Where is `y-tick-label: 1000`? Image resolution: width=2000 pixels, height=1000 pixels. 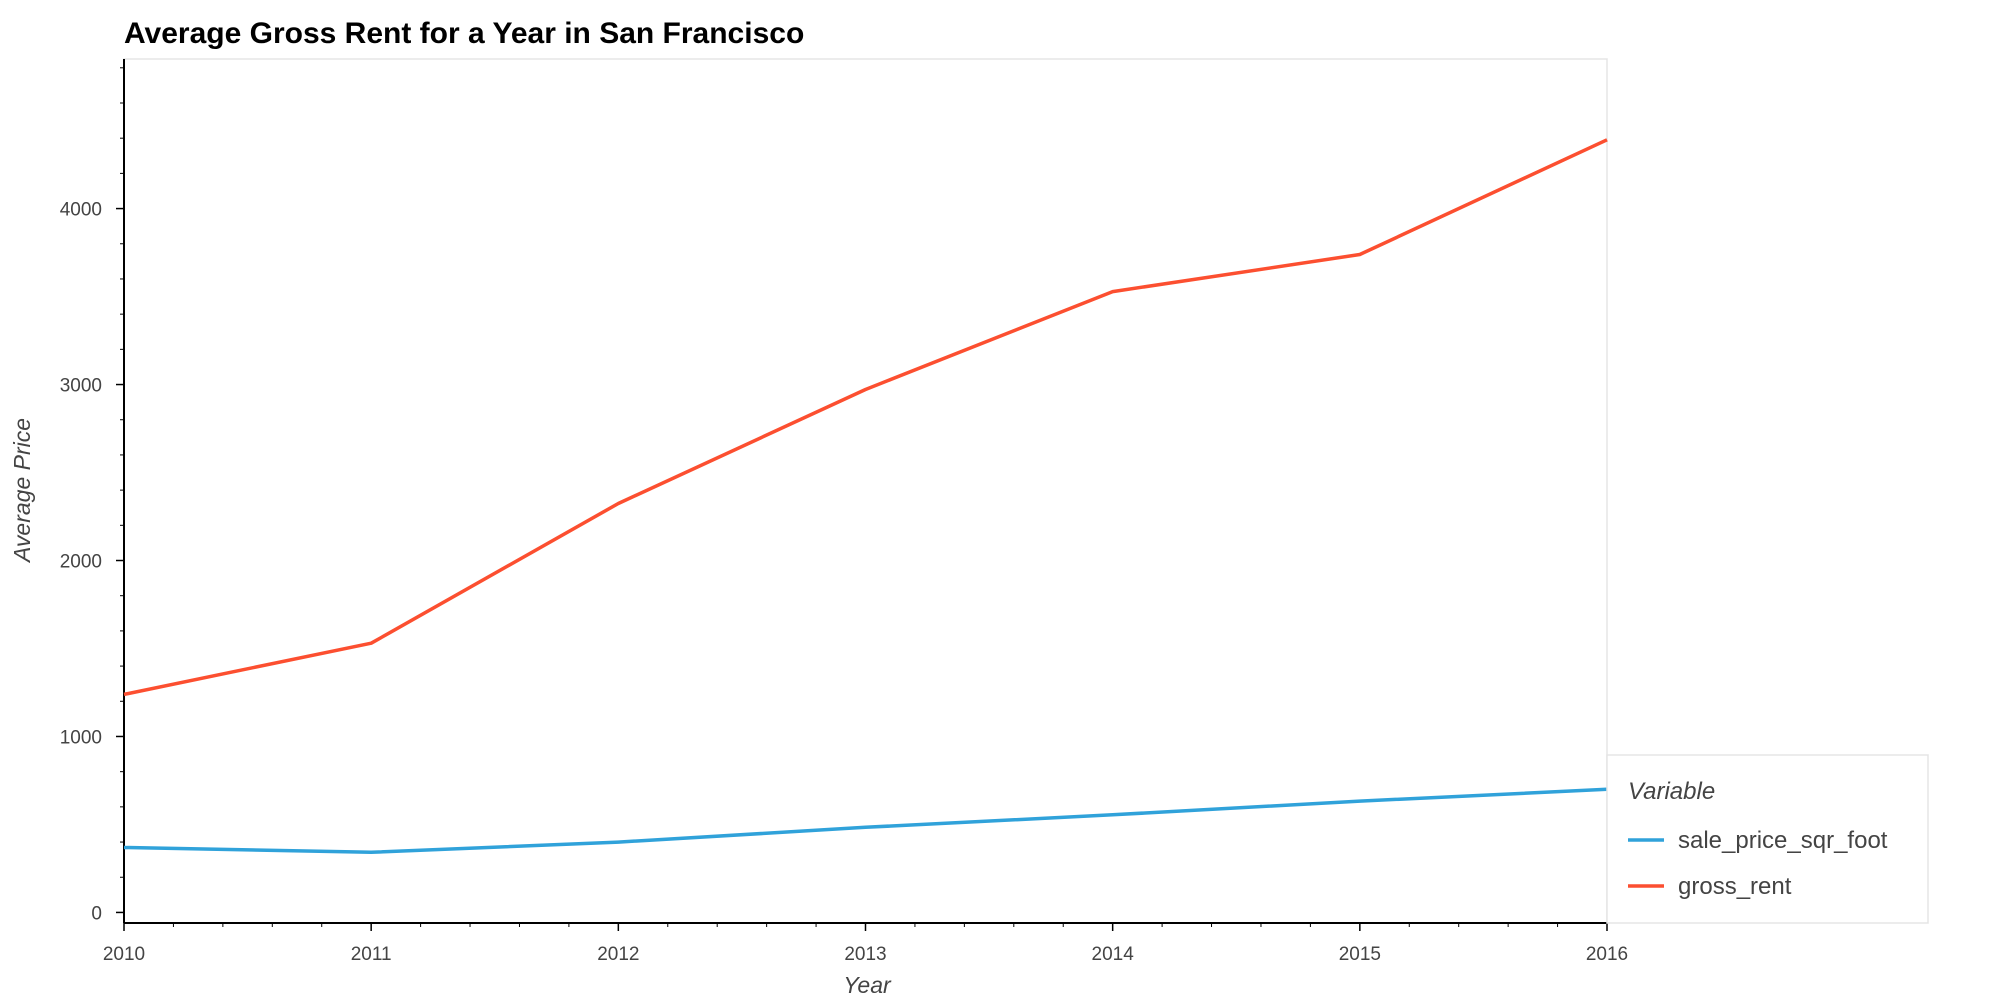
y-tick-label: 1000 is located at coordinates (81, 737).